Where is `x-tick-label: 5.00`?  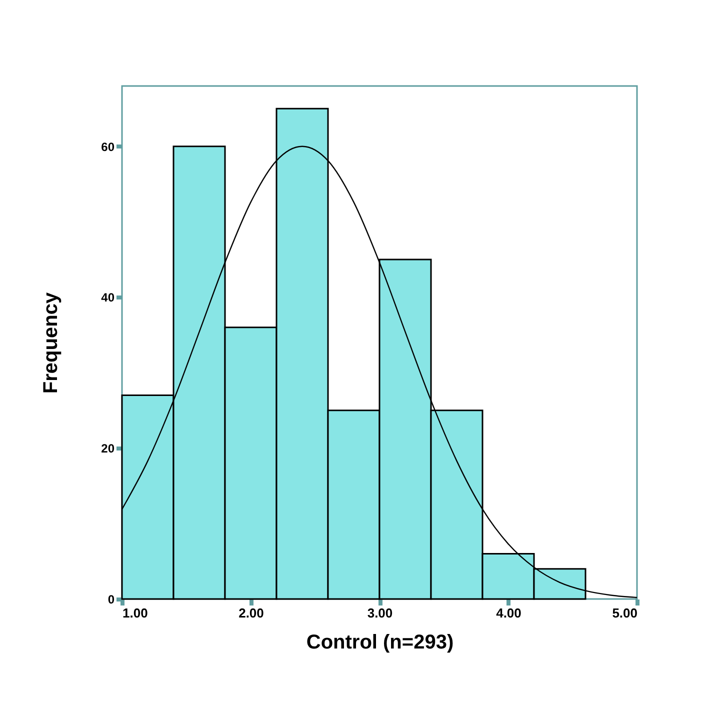
x-tick-label: 5.00 is located at coordinates (625, 613).